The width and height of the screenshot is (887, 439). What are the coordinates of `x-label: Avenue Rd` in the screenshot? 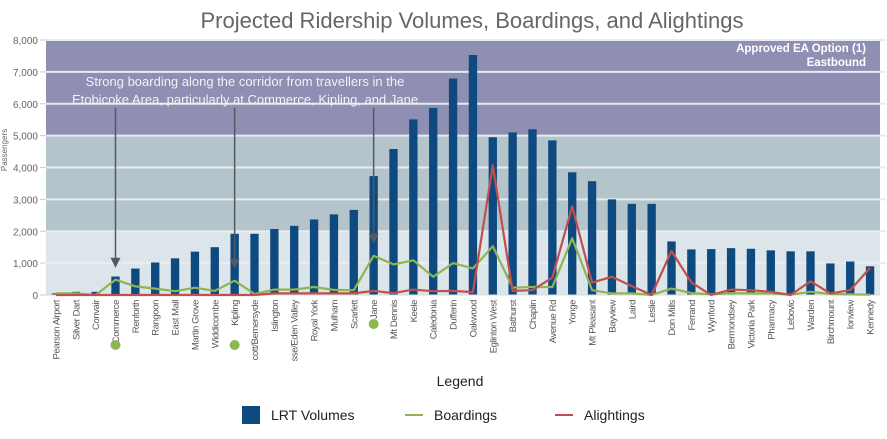 It's located at (553, 321).